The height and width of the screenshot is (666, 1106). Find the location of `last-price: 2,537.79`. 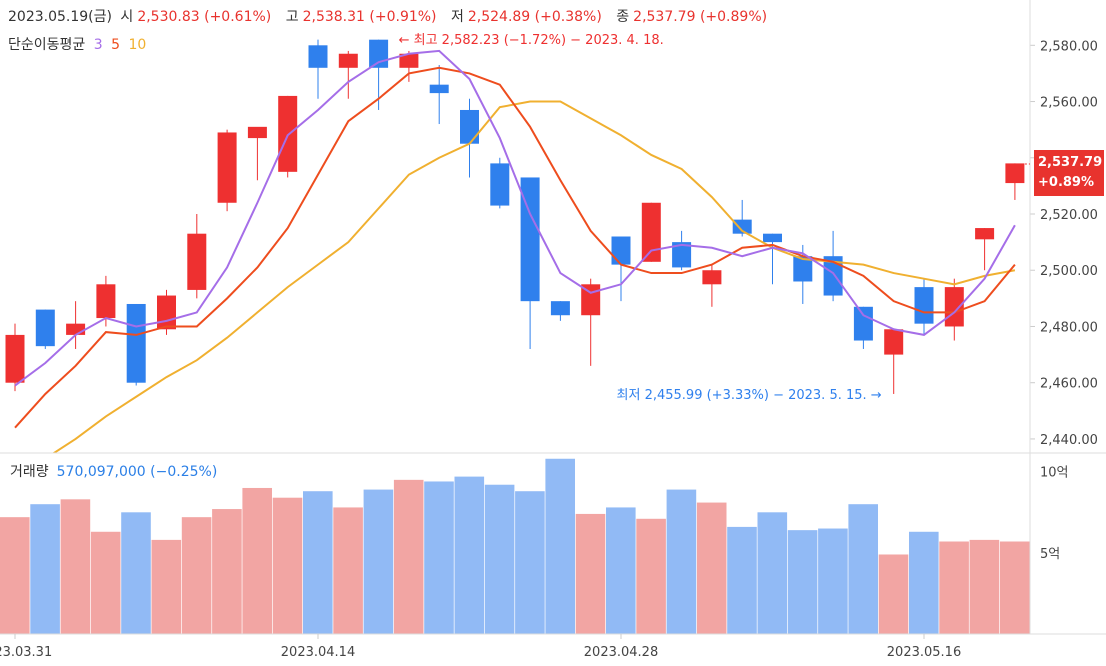

last-price: 2,537.79 is located at coordinates (1070, 162).